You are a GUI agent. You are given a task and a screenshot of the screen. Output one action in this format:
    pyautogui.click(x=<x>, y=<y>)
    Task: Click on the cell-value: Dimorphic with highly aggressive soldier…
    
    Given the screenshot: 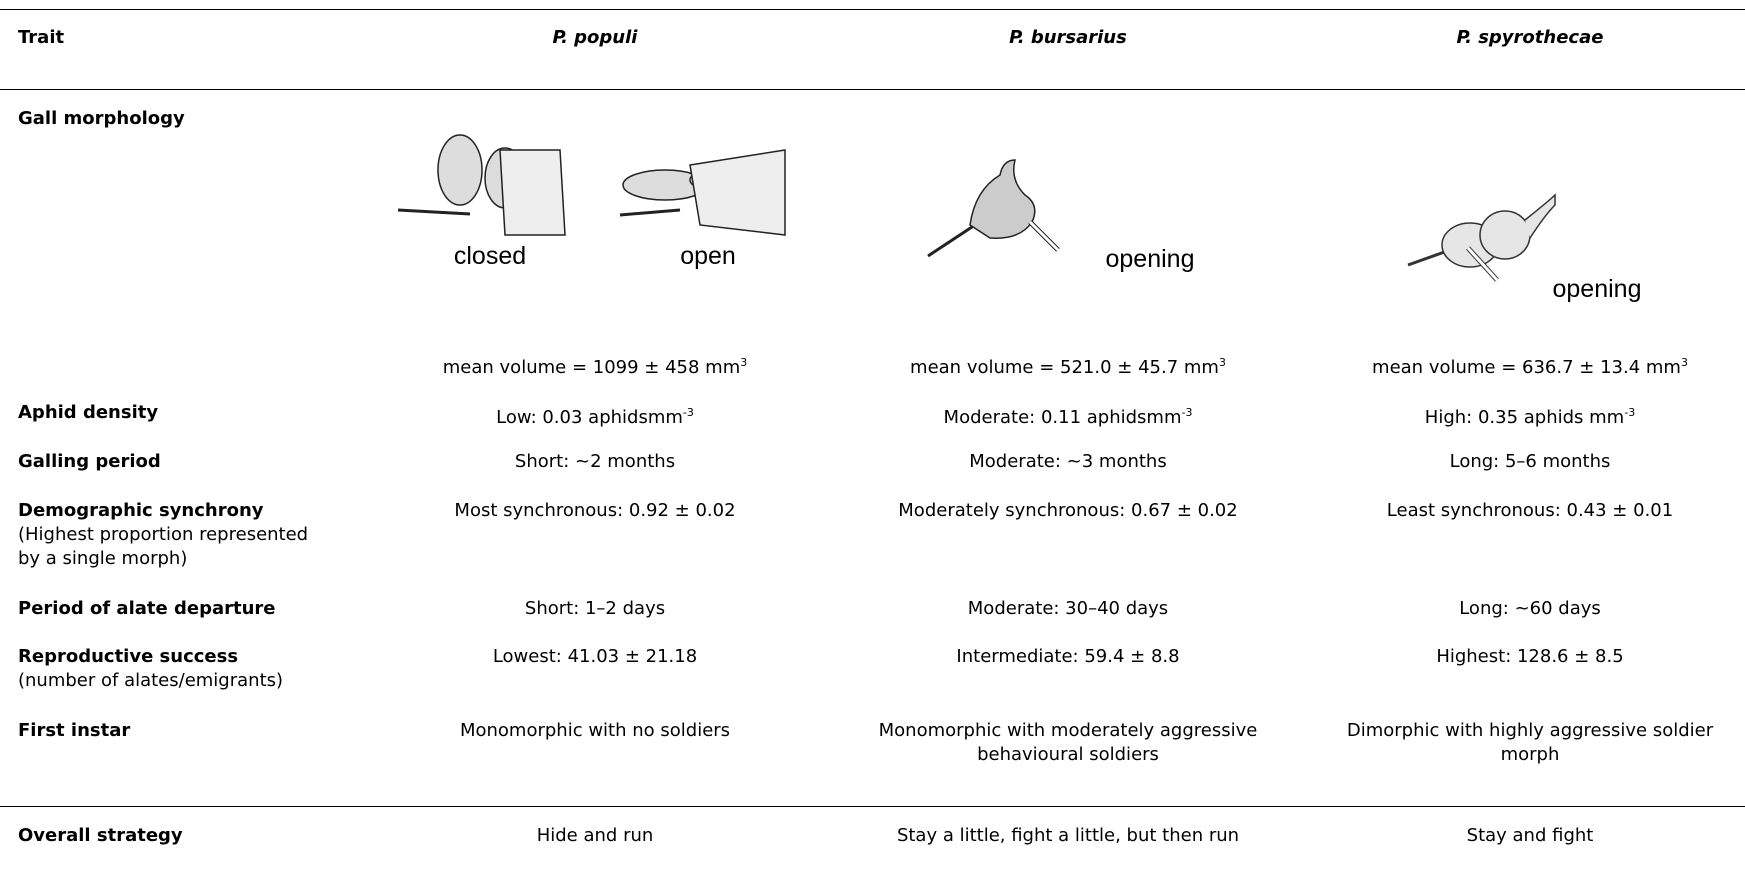 What is the action you would take?
    pyautogui.click(x=1530, y=742)
    